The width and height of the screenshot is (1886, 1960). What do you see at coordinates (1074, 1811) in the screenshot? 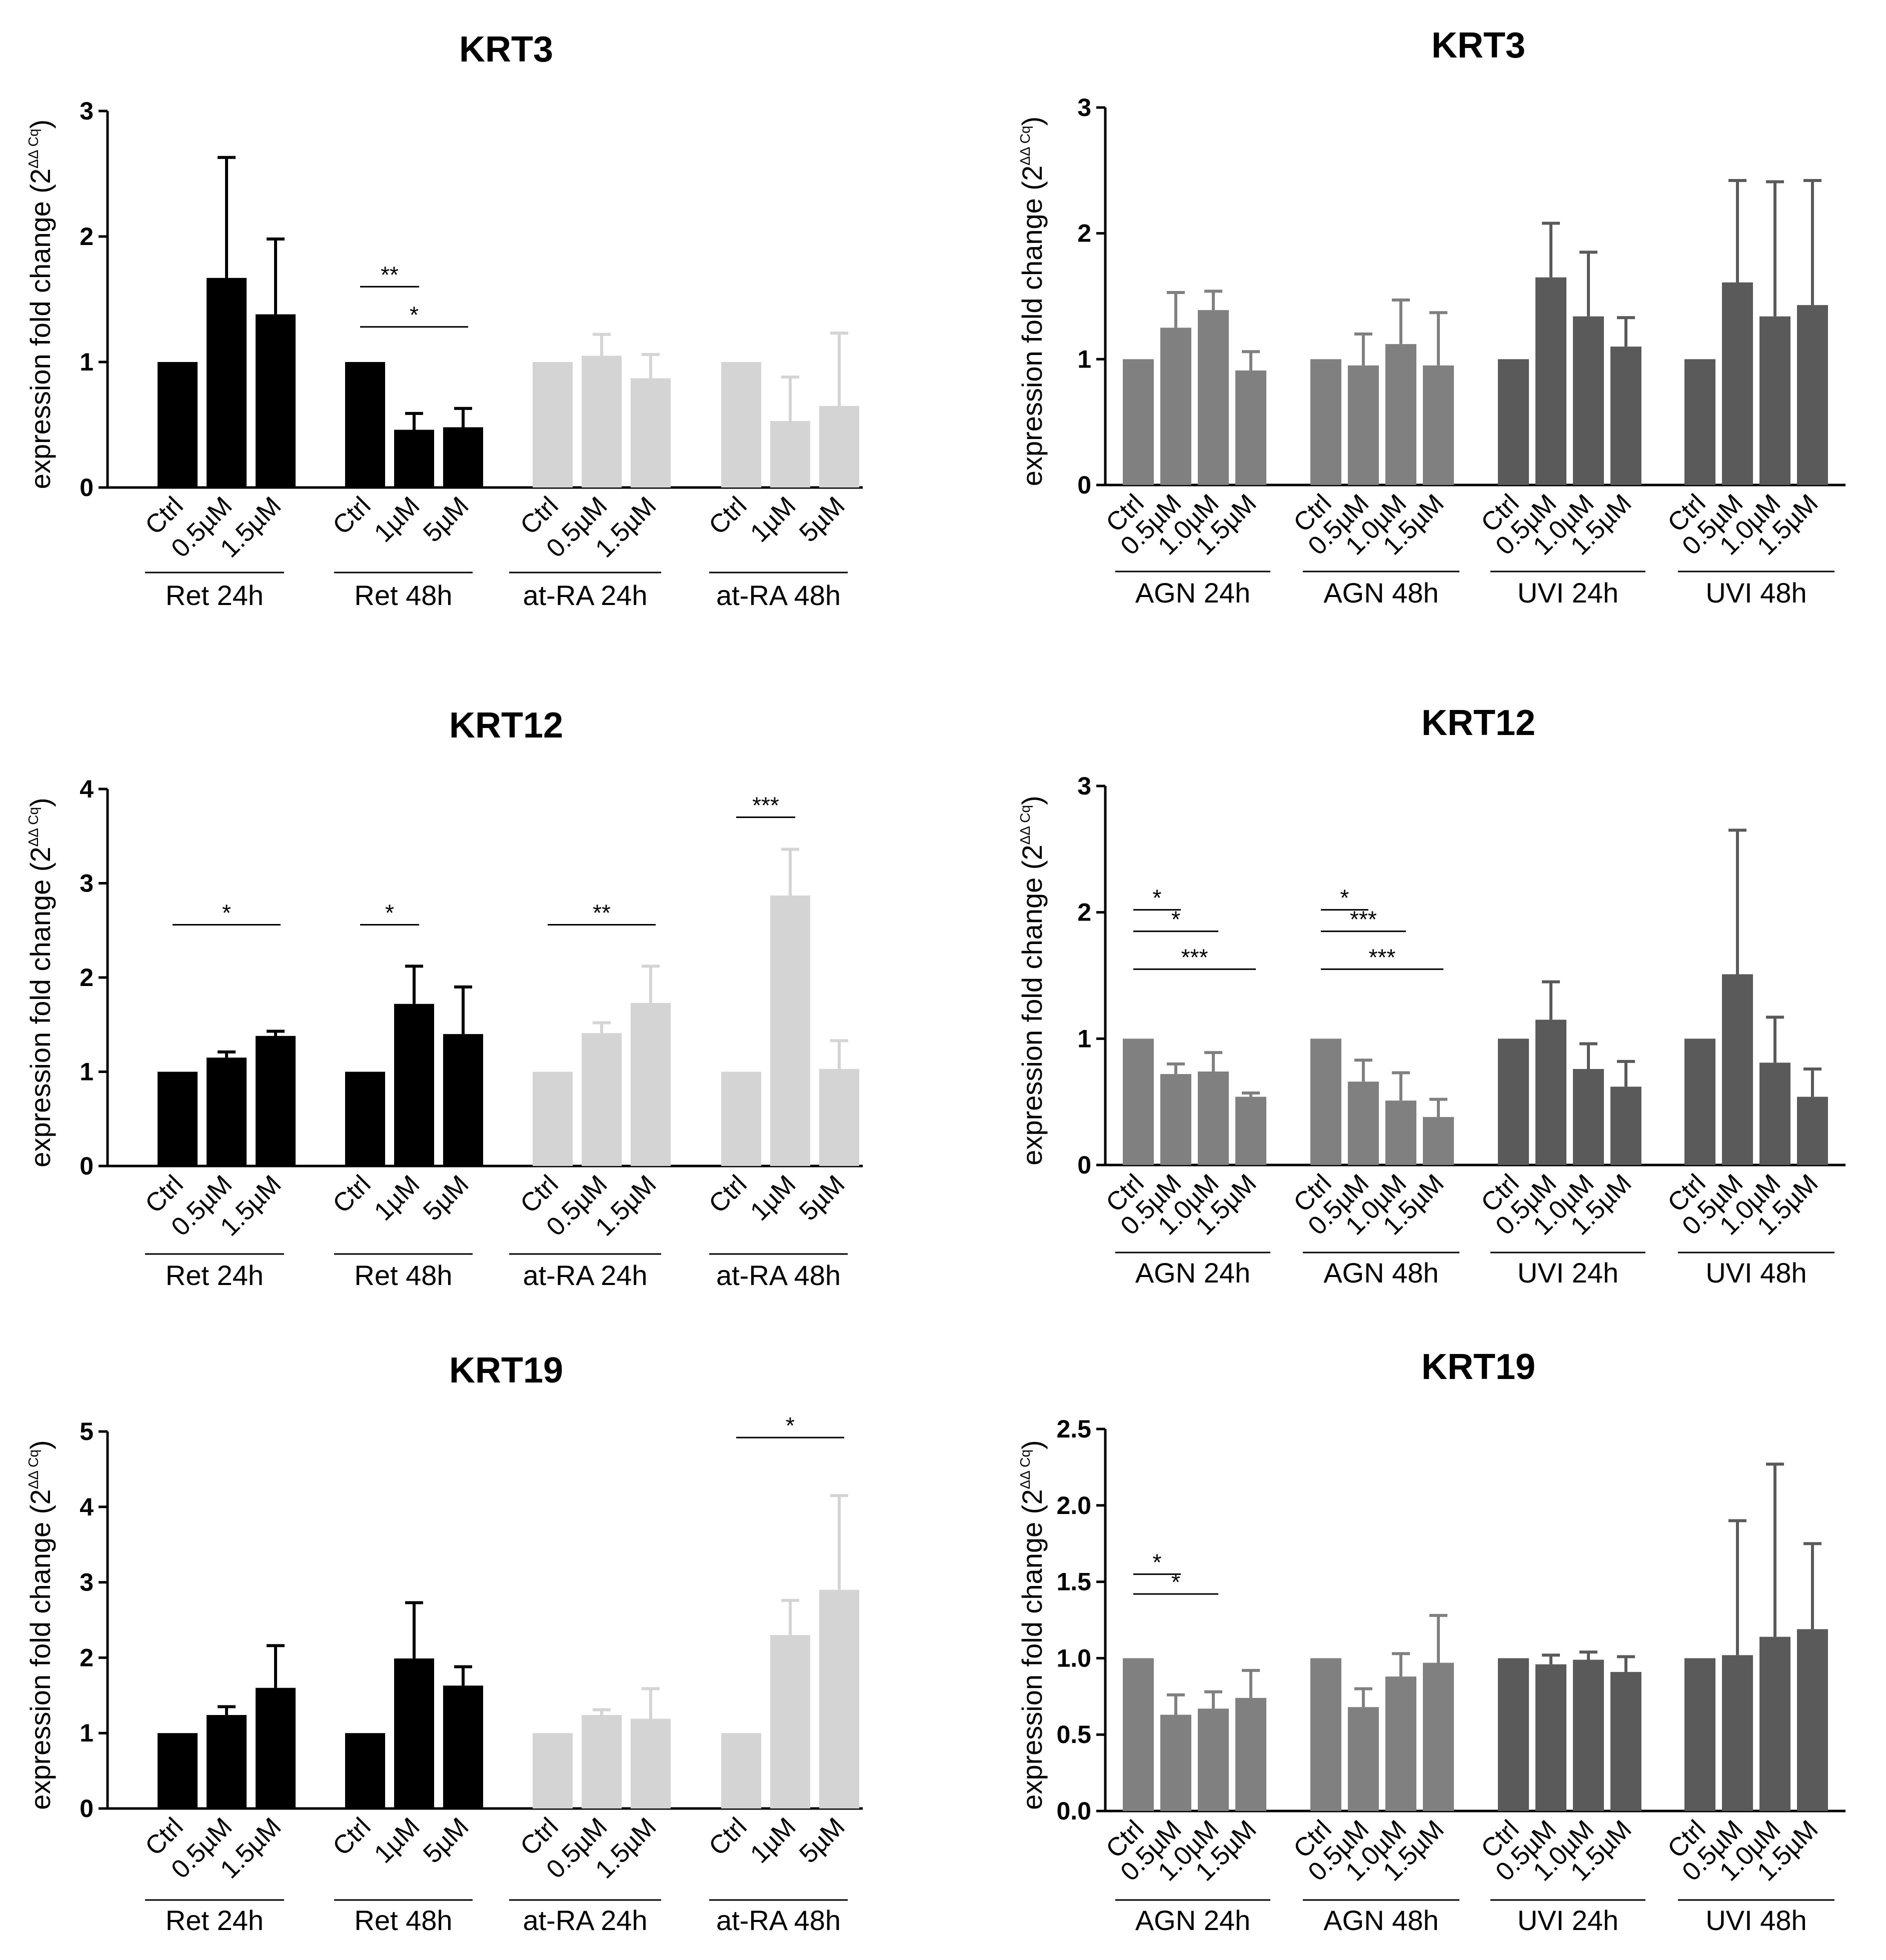
I see `y-tick-label: 0.0` at bounding box center [1074, 1811].